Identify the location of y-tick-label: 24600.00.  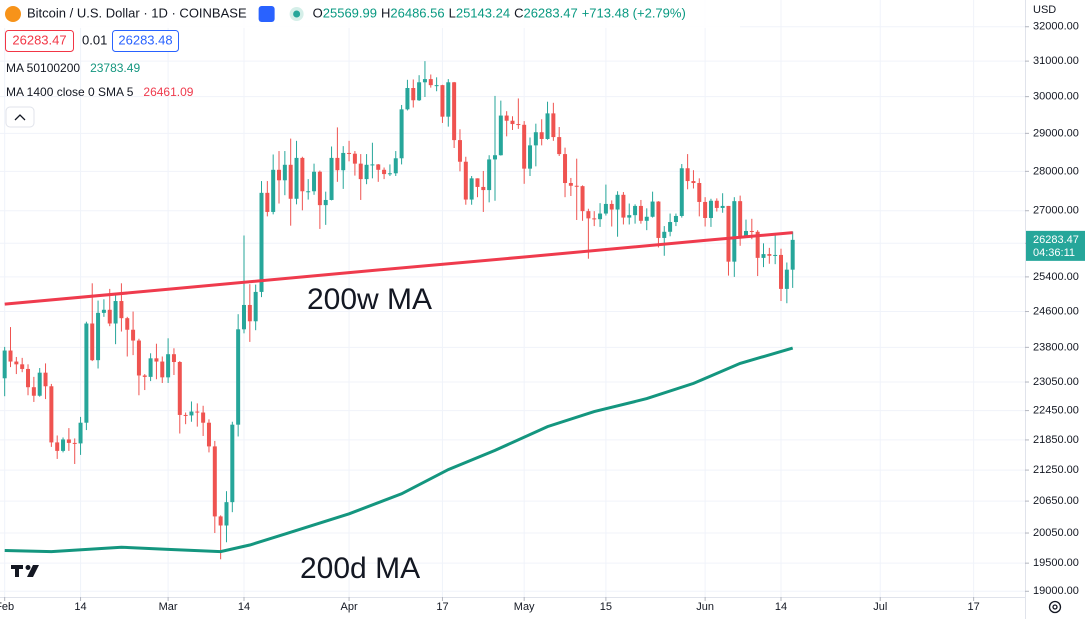
(1056, 311).